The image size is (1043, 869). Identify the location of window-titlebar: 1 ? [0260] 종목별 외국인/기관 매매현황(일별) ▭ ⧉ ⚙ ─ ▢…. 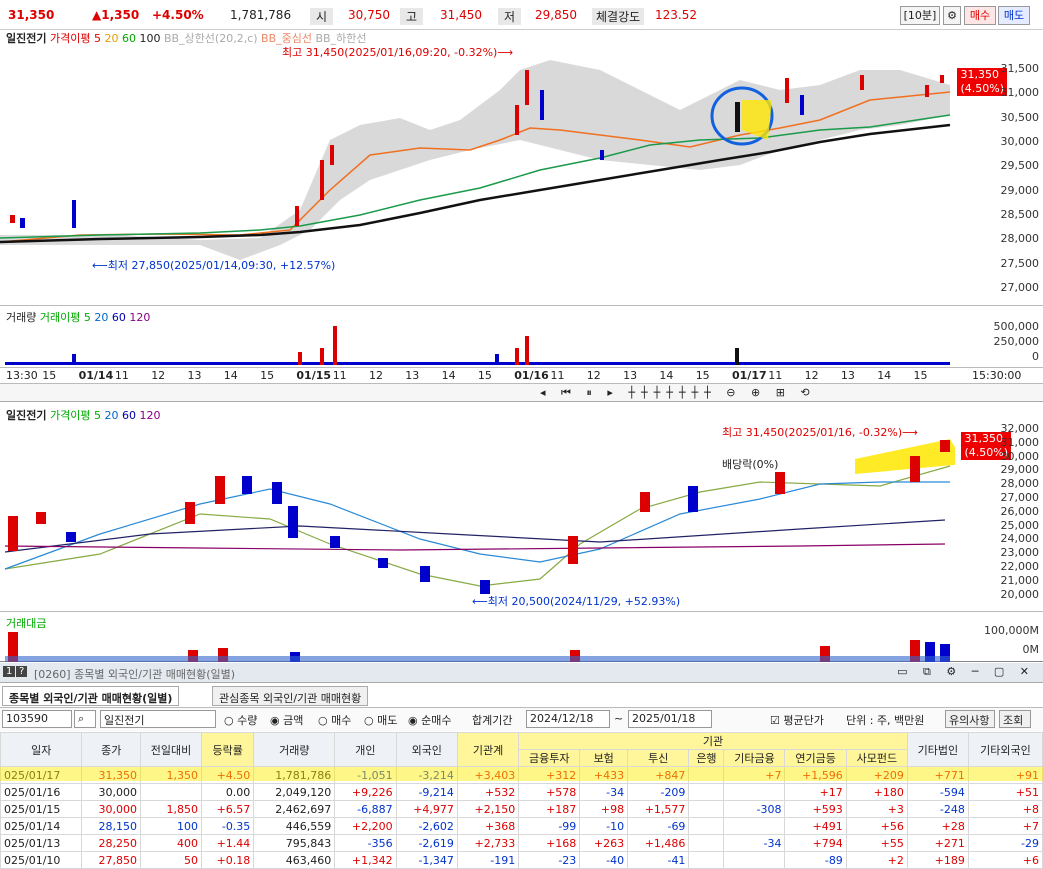
(521, 673).